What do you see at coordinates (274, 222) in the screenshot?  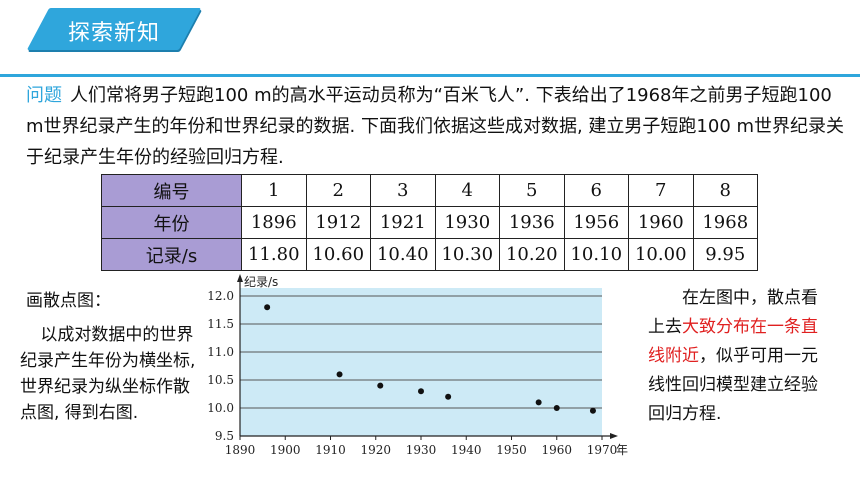 I see `table-cell: 1896` at bounding box center [274, 222].